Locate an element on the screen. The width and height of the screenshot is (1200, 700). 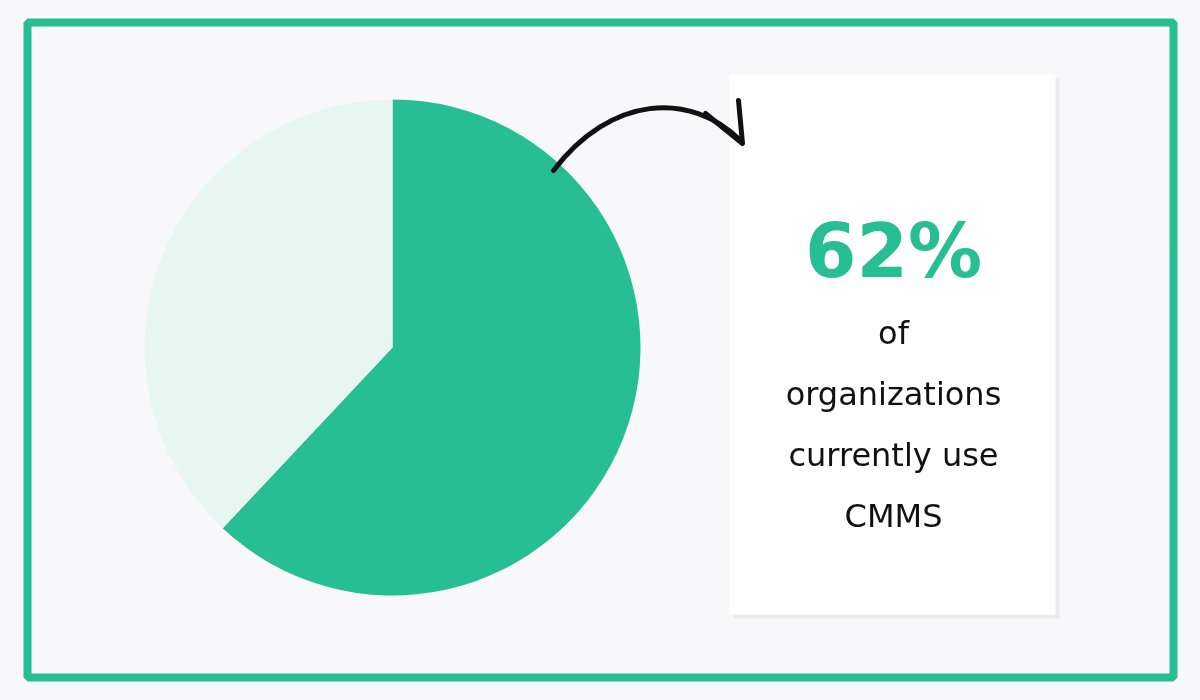
data-label: 62% is located at coordinates (893, 250).